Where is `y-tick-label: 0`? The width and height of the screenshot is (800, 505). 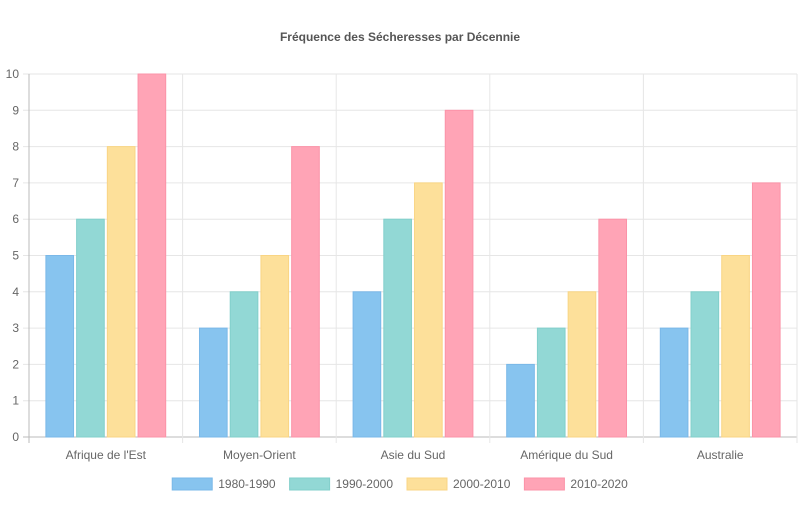 y-tick-label: 0 is located at coordinates (15, 437).